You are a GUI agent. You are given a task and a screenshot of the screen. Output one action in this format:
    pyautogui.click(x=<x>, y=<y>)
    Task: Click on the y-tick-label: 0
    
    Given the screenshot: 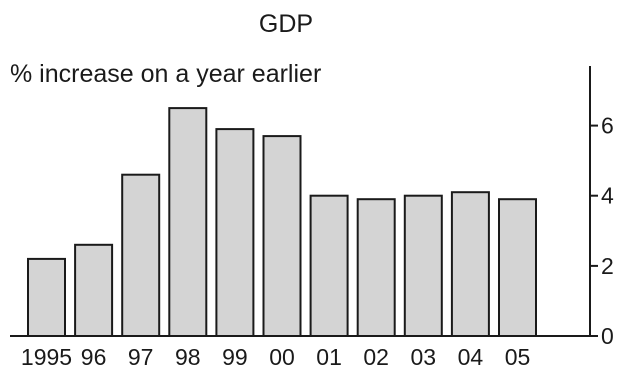 What is the action you would take?
    pyautogui.click(x=607, y=336)
    